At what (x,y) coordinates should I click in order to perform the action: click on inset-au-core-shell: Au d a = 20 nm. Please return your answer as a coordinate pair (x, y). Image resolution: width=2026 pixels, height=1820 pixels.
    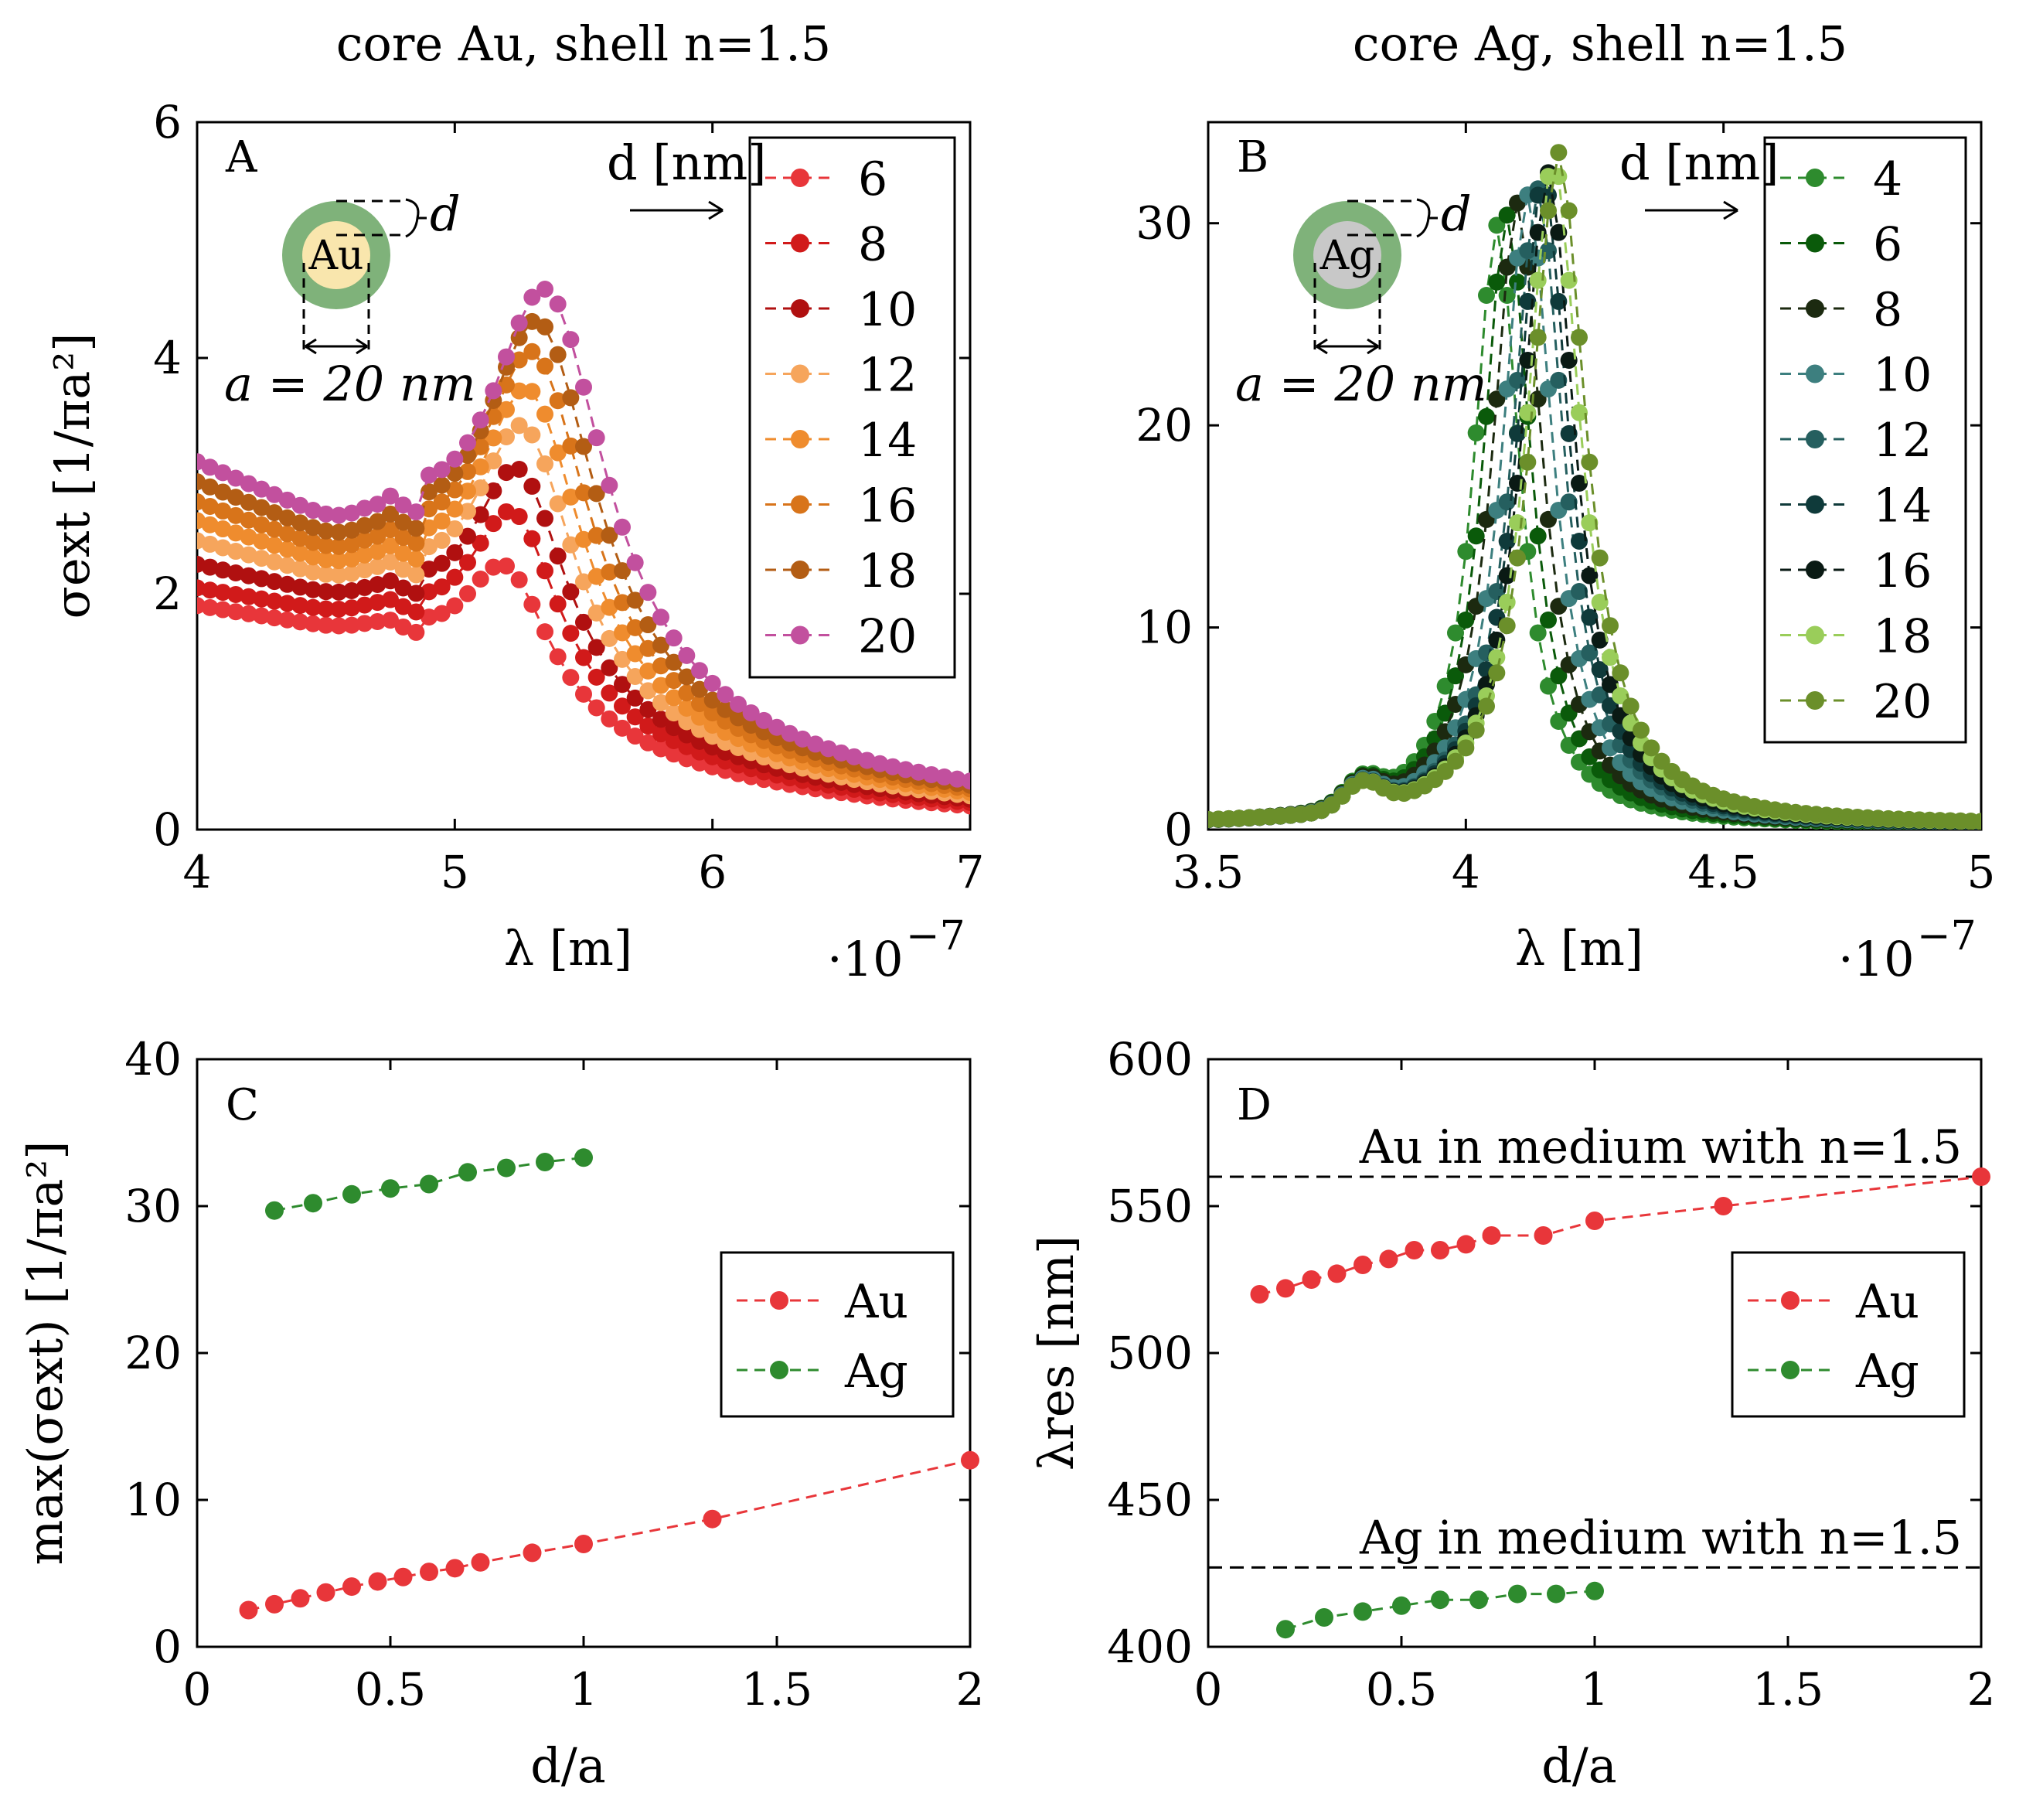
    Looking at the image, I should click on (350, 299).